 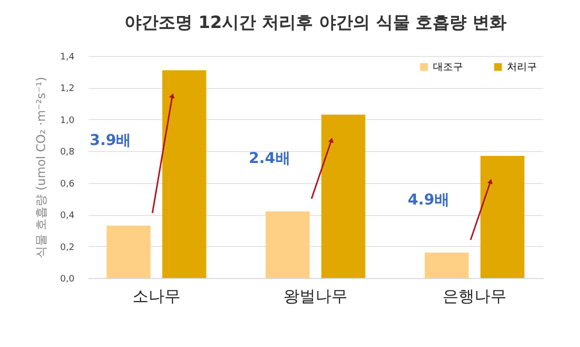 I want to click on y-tick-label: 0,4, so click(x=67, y=216).